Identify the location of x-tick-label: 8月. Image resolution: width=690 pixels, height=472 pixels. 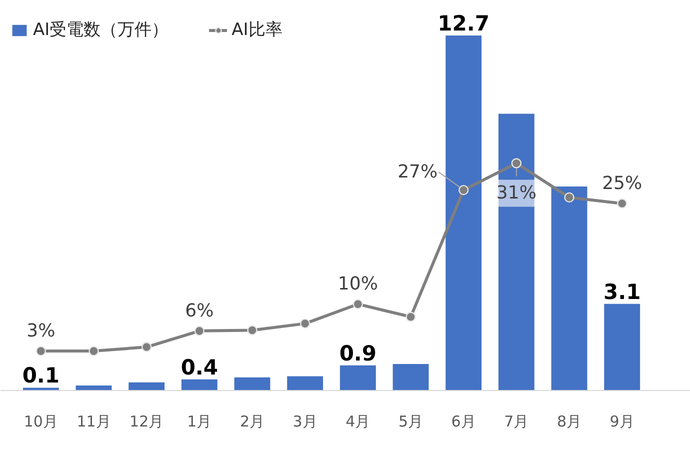
(569, 421).